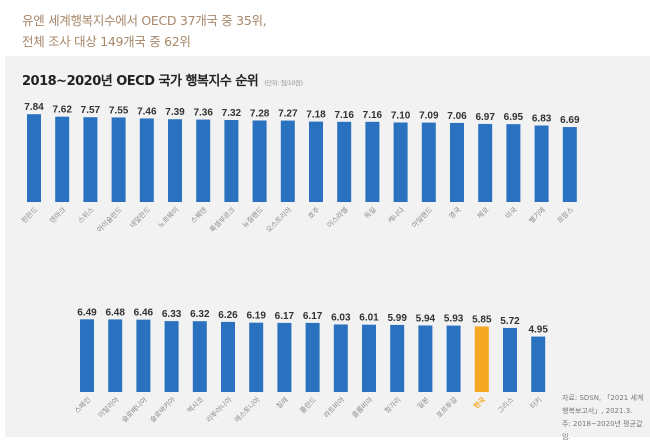  What do you see at coordinates (510, 359) in the screenshot?
I see `bar-그리스` at bounding box center [510, 359].